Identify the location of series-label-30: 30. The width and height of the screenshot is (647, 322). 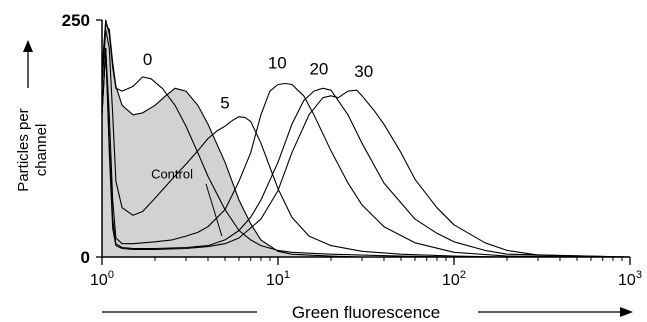
(363, 71).